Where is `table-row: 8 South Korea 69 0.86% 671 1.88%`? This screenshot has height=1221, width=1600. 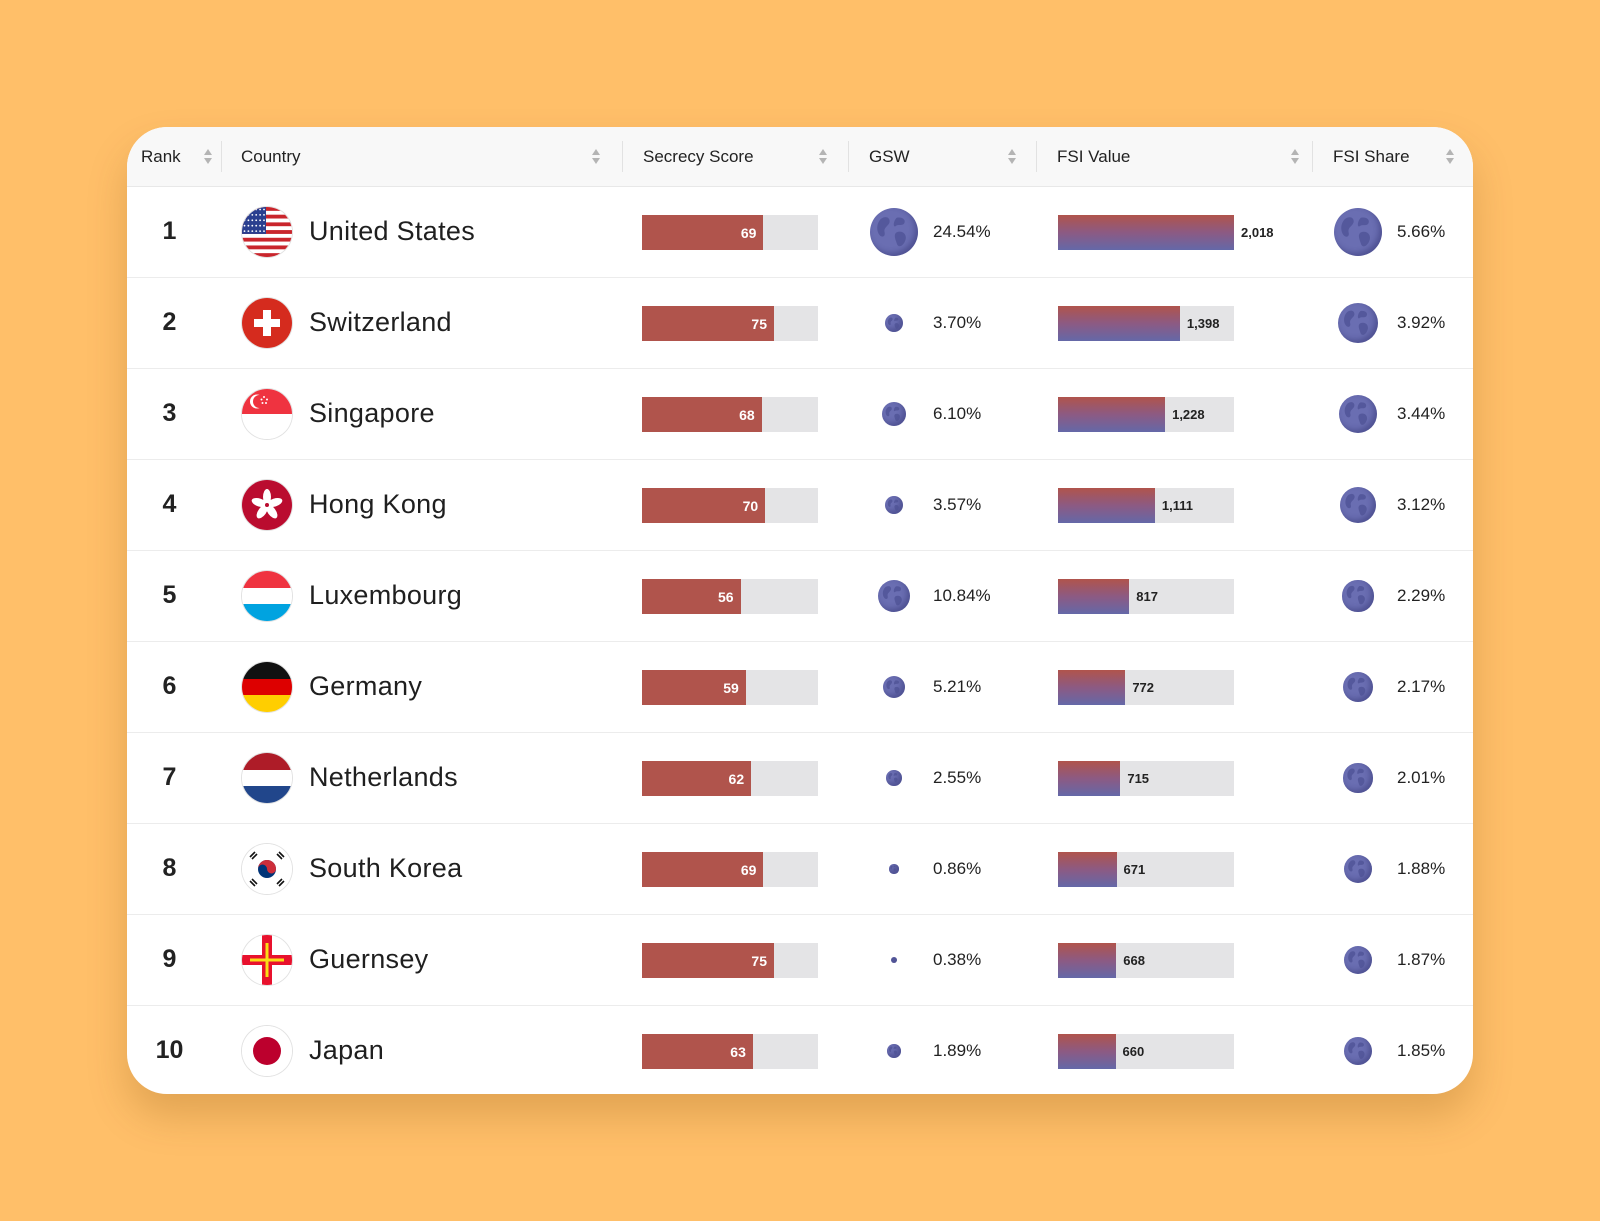
table-row: 8 South Korea 69 0.86% 671 1.88% is located at coordinates (800, 869).